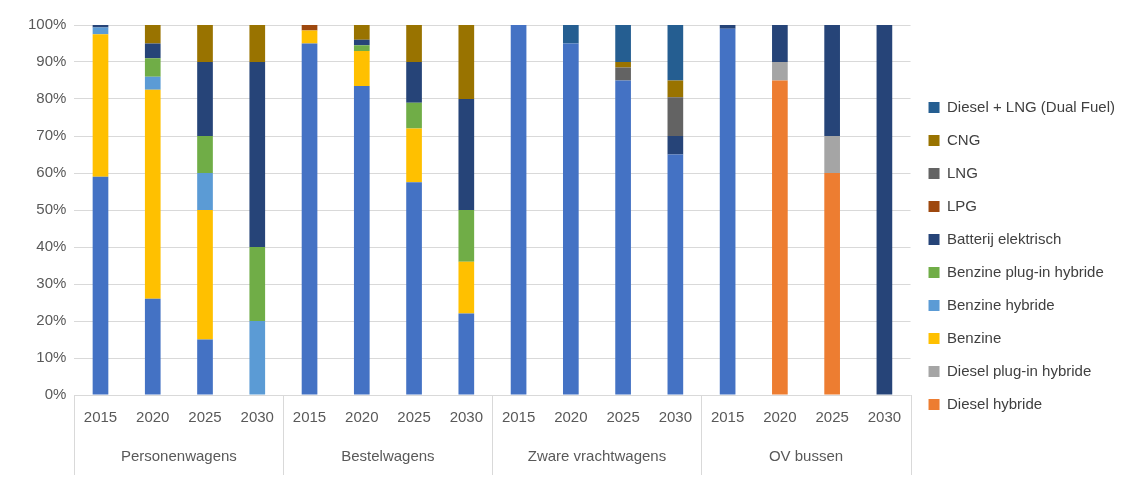 This screenshot has width=1135, height=487. I want to click on legend-label: Diesel + LNG (Dual Fuel), so click(1031, 106).